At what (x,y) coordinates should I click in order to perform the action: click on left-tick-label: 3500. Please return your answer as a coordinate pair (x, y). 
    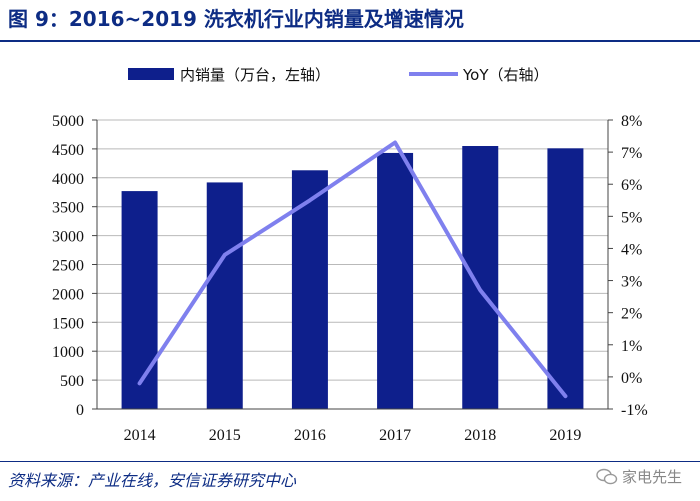
    Looking at the image, I should click on (68, 208).